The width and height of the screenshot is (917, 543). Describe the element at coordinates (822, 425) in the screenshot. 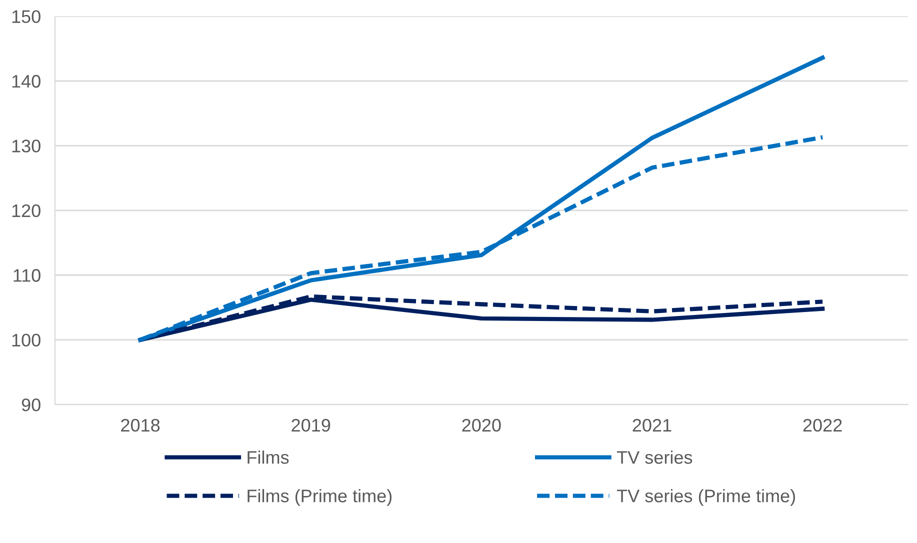

I see `x-tick-label: 2022` at that location.